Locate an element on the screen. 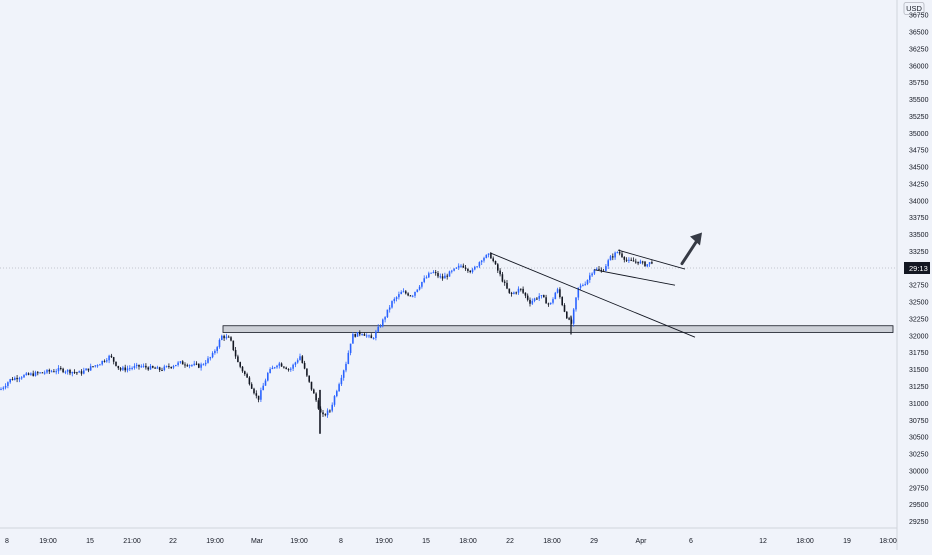 This screenshot has height=555, width=932. price-tick-label: 33750 is located at coordinates (919, 218).